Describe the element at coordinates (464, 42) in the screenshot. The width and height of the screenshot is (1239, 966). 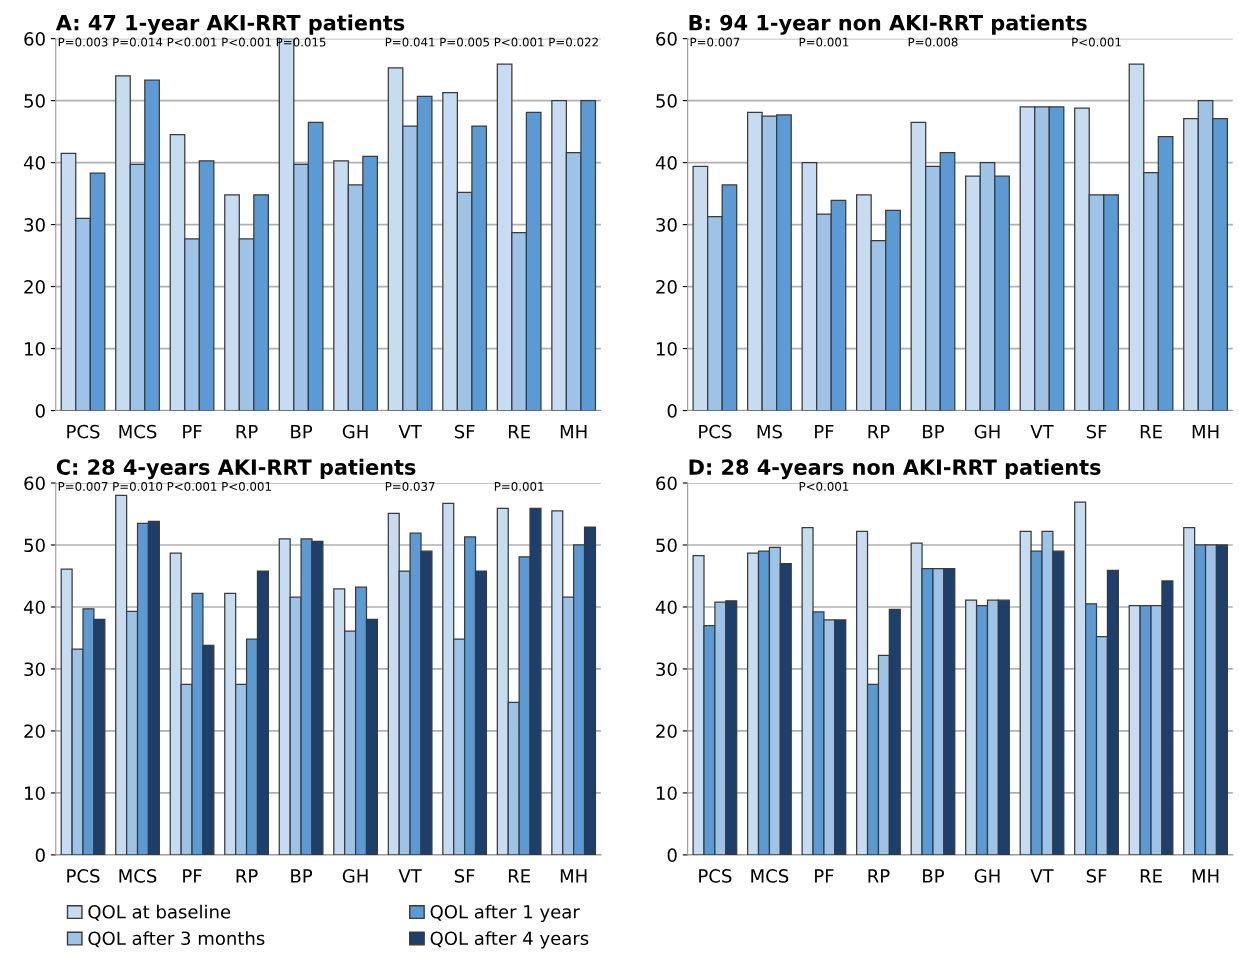
I see `annotation: P=0.005` at that location.